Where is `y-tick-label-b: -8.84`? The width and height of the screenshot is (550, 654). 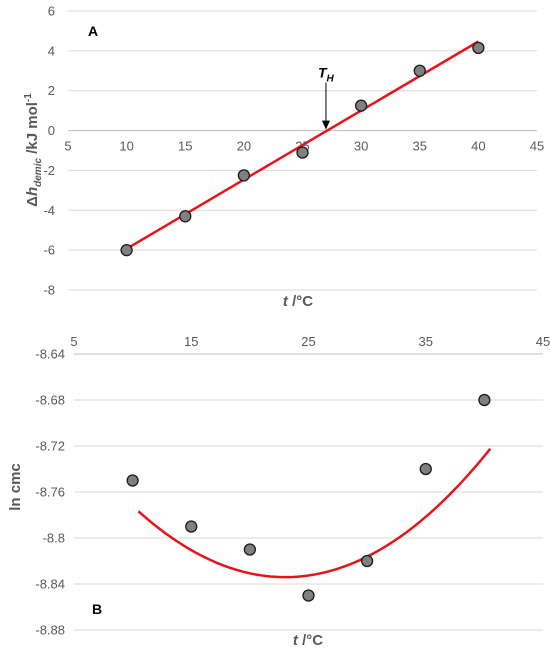
y-tick-label-b: -8.84 is located at coordinates (50, 584).